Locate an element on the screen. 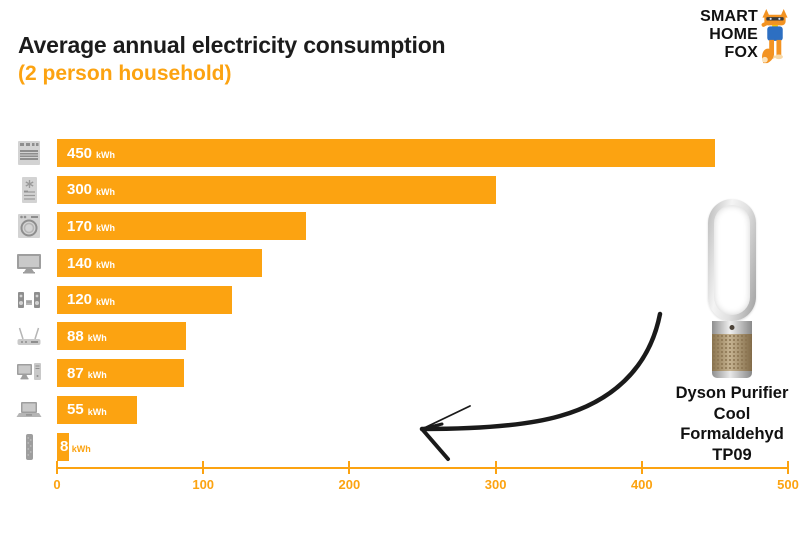  dyson-neck is located at coordinates (732, 327).